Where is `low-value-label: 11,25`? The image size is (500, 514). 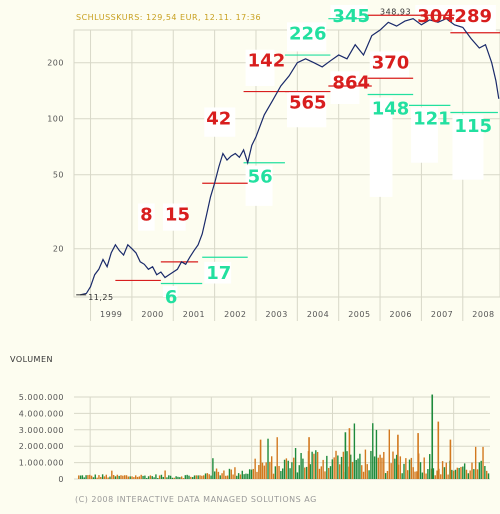 low-value-label: 11,25 is located at coordinates (100, 297).